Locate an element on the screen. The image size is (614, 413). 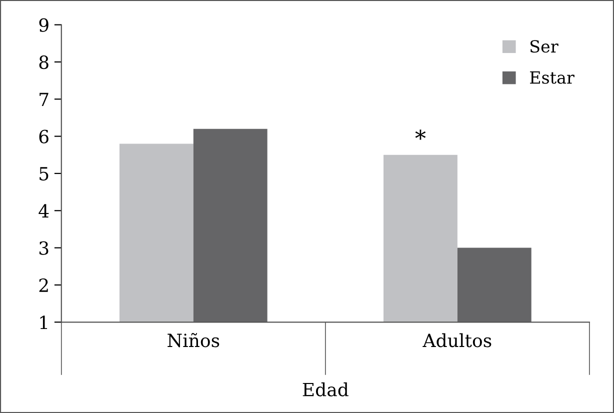
y-tick-label: 4 is located at coordinates (43, 211).